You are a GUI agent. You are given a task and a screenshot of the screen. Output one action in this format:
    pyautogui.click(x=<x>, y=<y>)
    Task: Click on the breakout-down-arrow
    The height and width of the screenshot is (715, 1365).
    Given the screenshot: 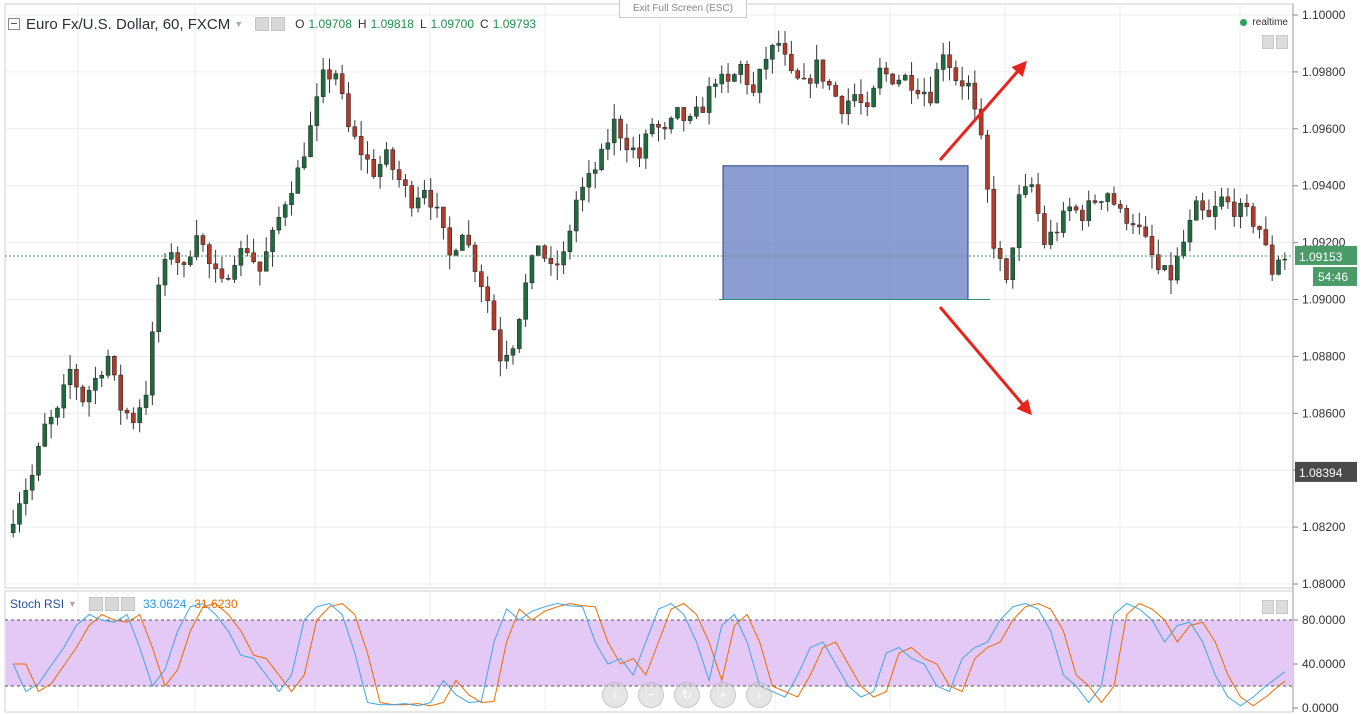 What is the action you would take?
    pyautogui.click(x=985, y=361)
    